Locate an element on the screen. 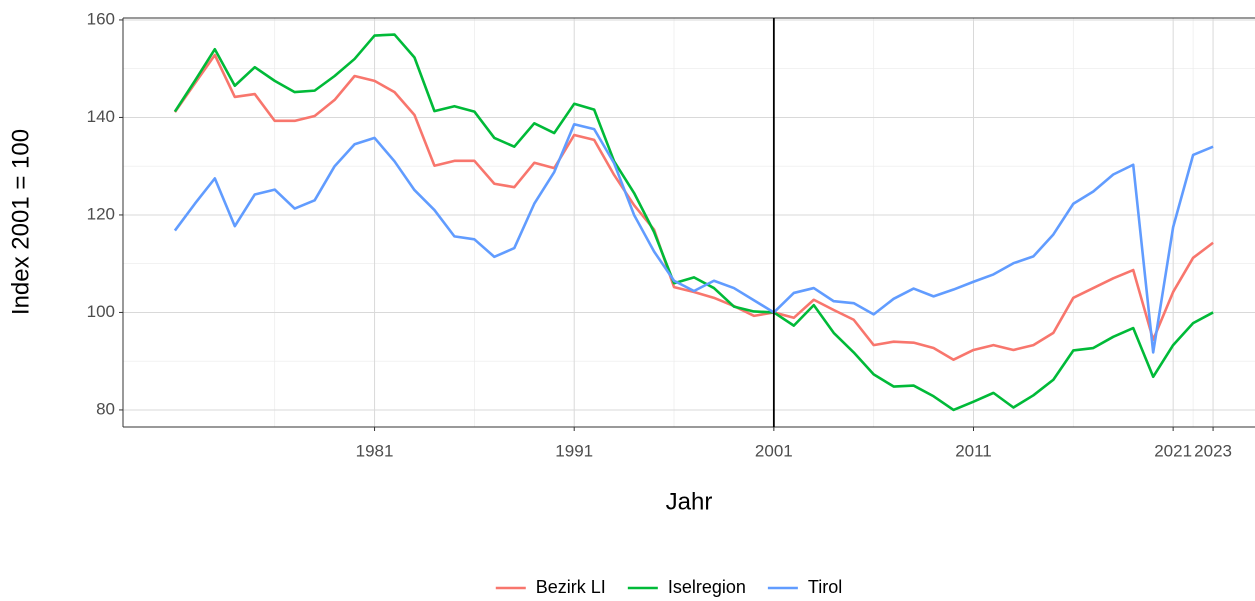 Image resolution: width=1255 pixels, height=601 pixels. y-tick-label: 80 is located at coordinates (105, 408).